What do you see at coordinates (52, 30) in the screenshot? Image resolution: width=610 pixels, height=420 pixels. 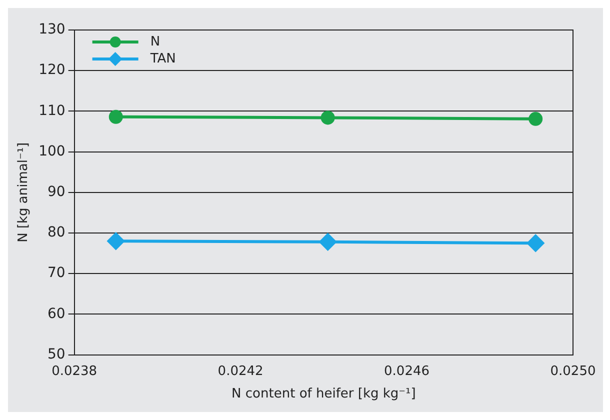 I see `y-tick-label: 130` at bounding box center [52, 30].